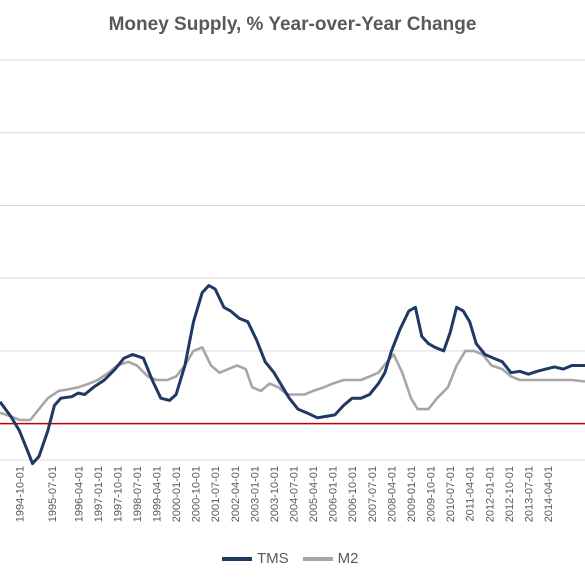 The image size is (585, 585). Describe the element at coordinates (79, 494) in the screenshot. I see `x-tick-label: 1996-04-01` at that location.